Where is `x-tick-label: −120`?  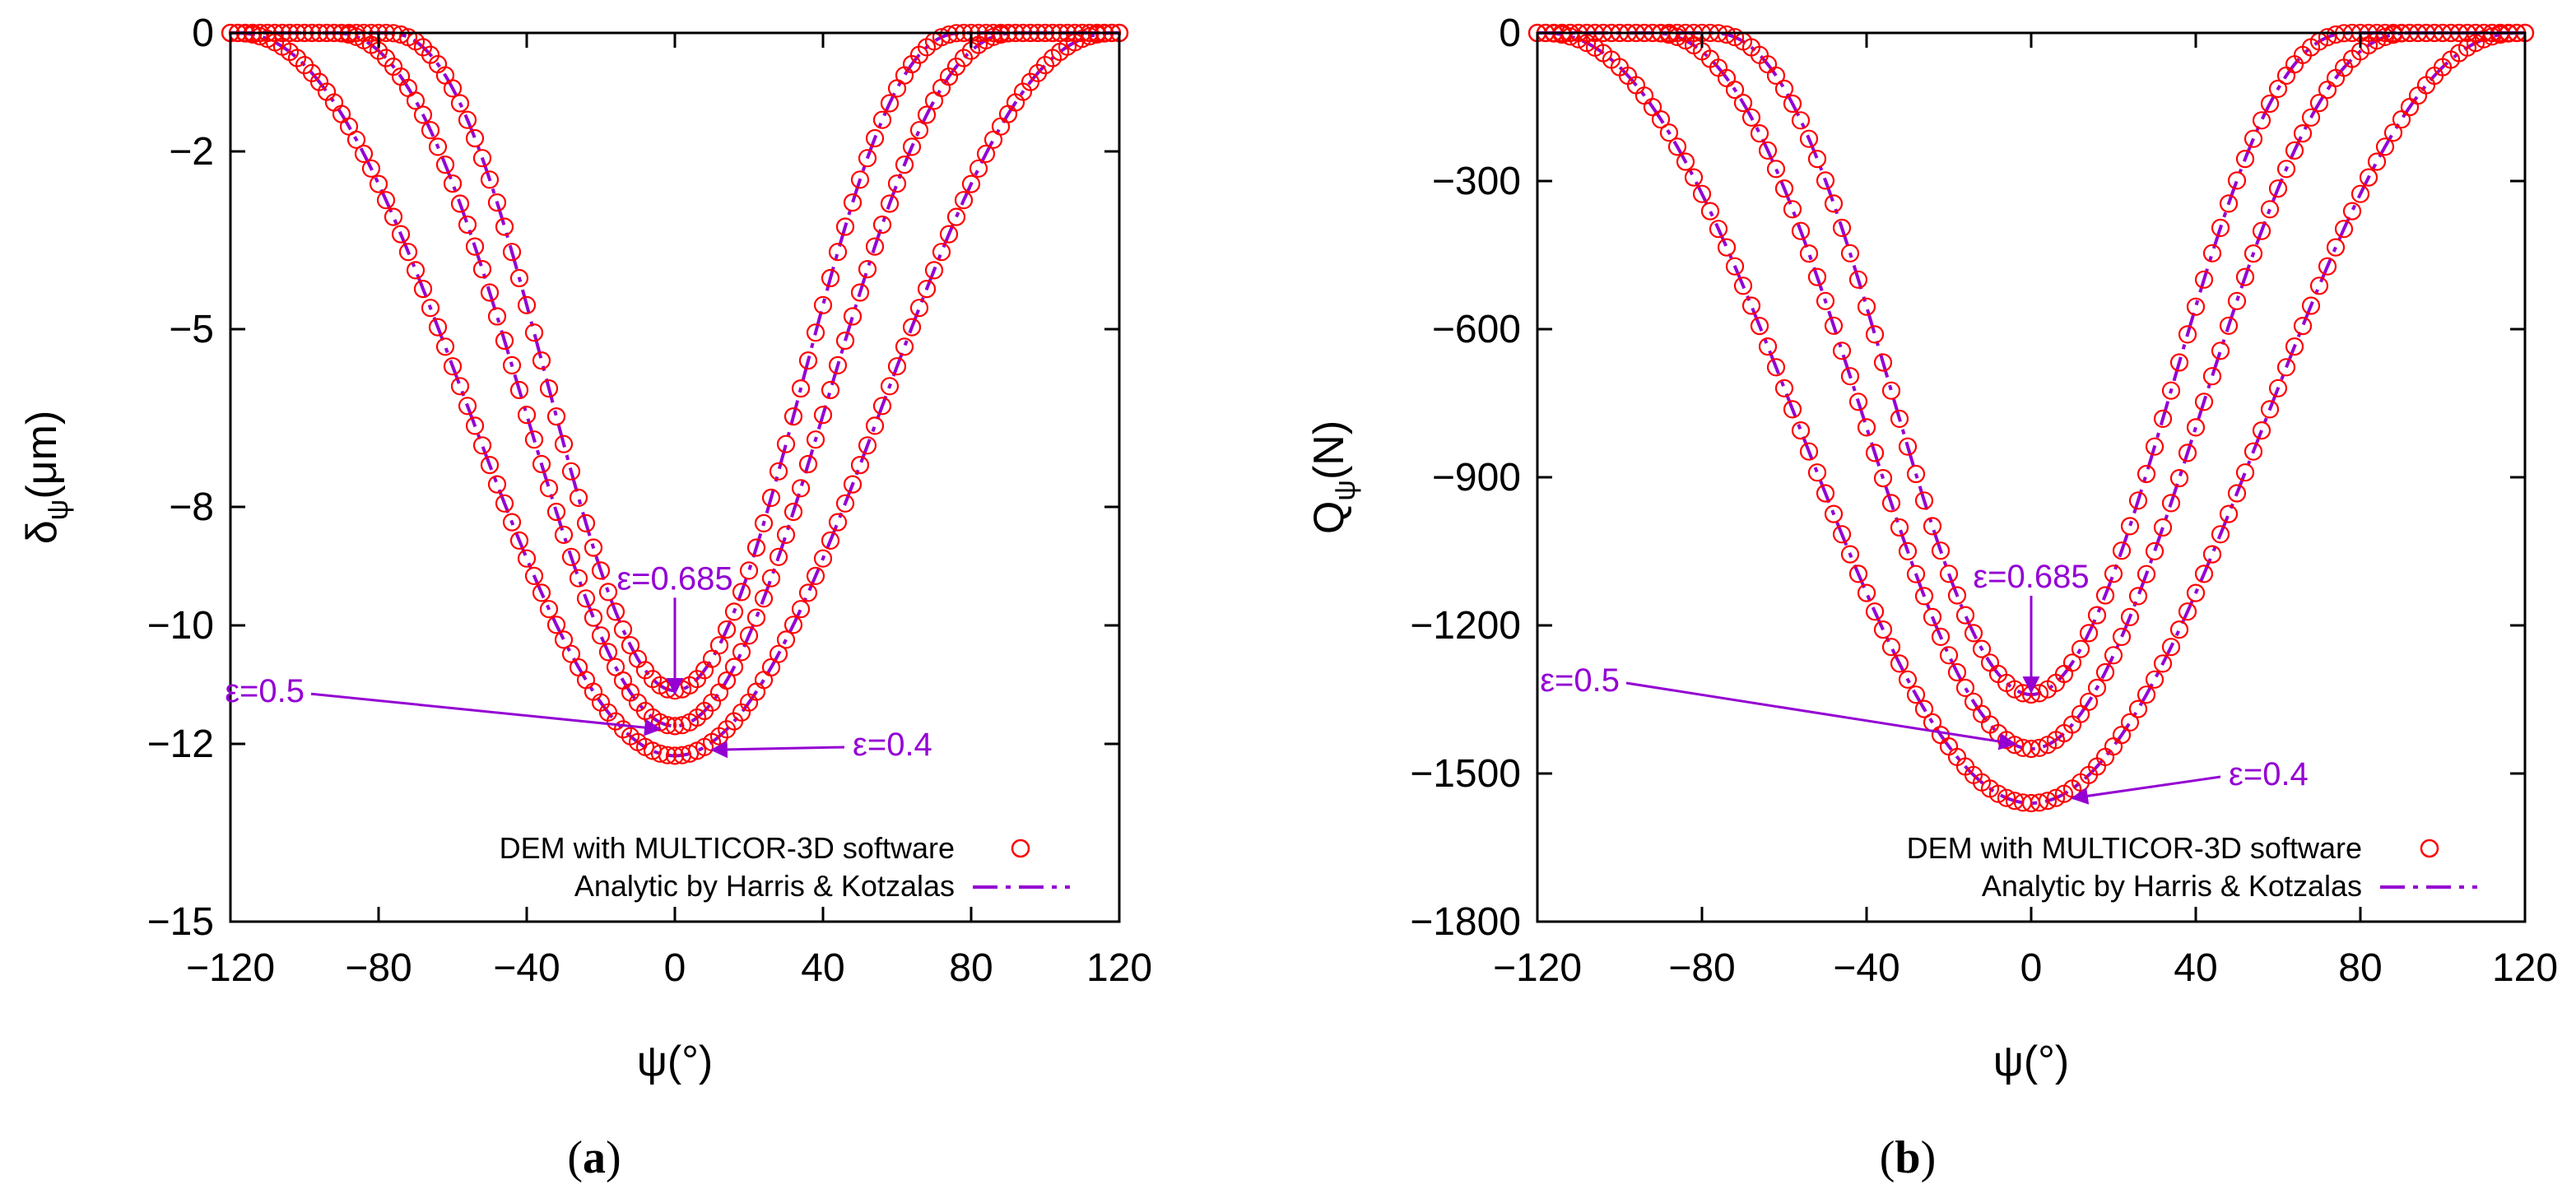 x-tick-label: −120 is located at coordinates (230, 968).